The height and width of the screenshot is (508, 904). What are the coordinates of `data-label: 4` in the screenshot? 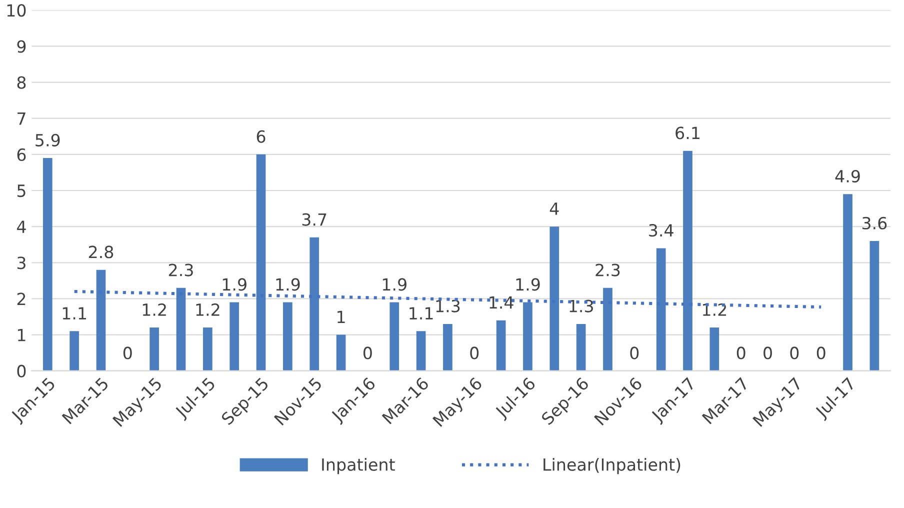 It's located at (554, 208).